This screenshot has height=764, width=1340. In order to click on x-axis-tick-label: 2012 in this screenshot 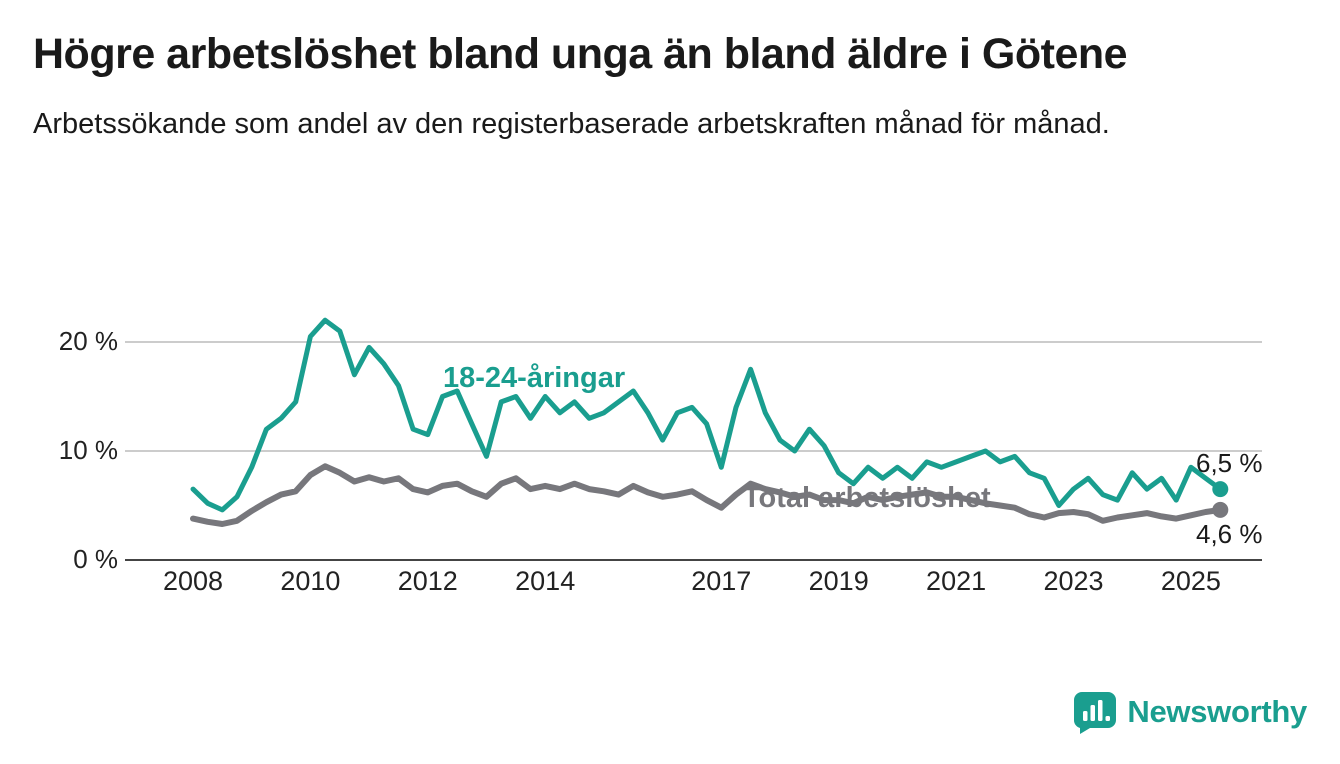, I will do `click(427, 581)`.